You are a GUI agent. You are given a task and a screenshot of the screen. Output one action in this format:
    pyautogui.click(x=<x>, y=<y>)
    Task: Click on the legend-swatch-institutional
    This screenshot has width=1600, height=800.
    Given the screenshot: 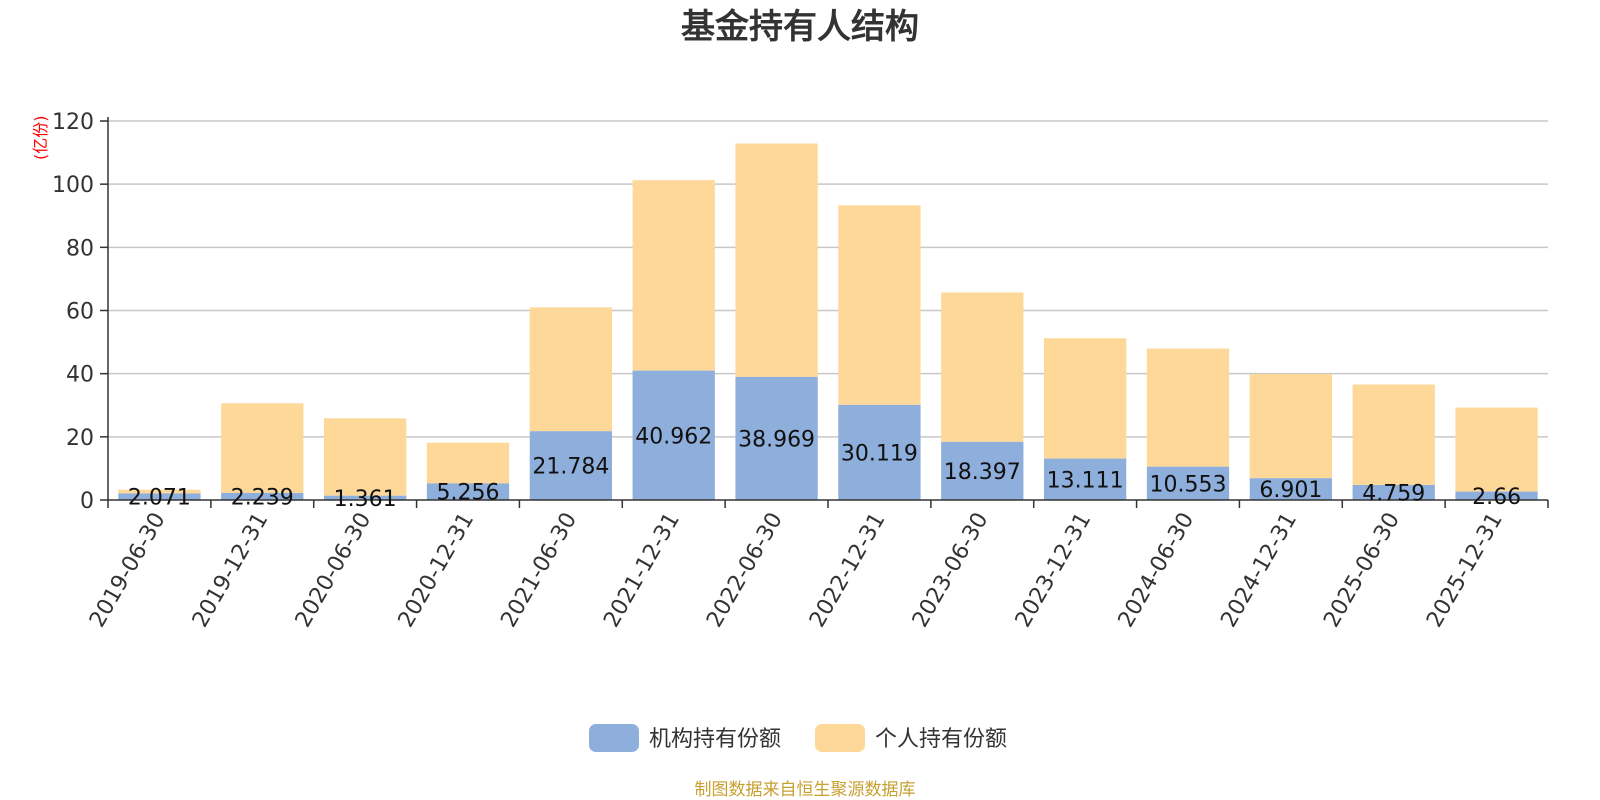 What is the action you would take?
    pyautogui.click(x=614, y=738)
    